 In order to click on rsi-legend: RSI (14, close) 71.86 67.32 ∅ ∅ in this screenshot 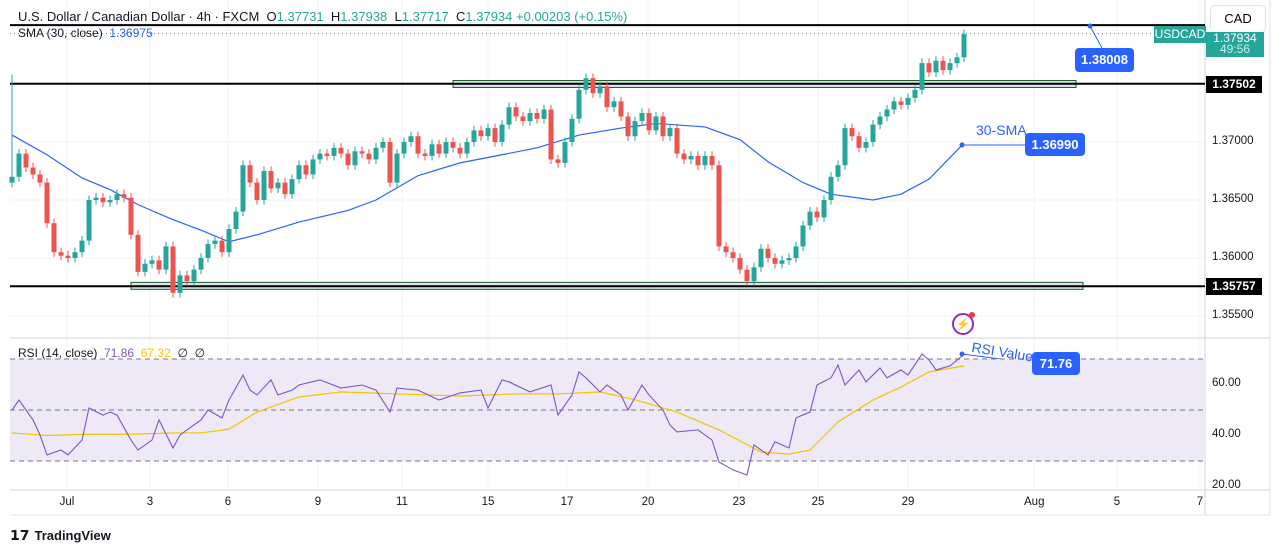, I will do `click(111, 353)`.